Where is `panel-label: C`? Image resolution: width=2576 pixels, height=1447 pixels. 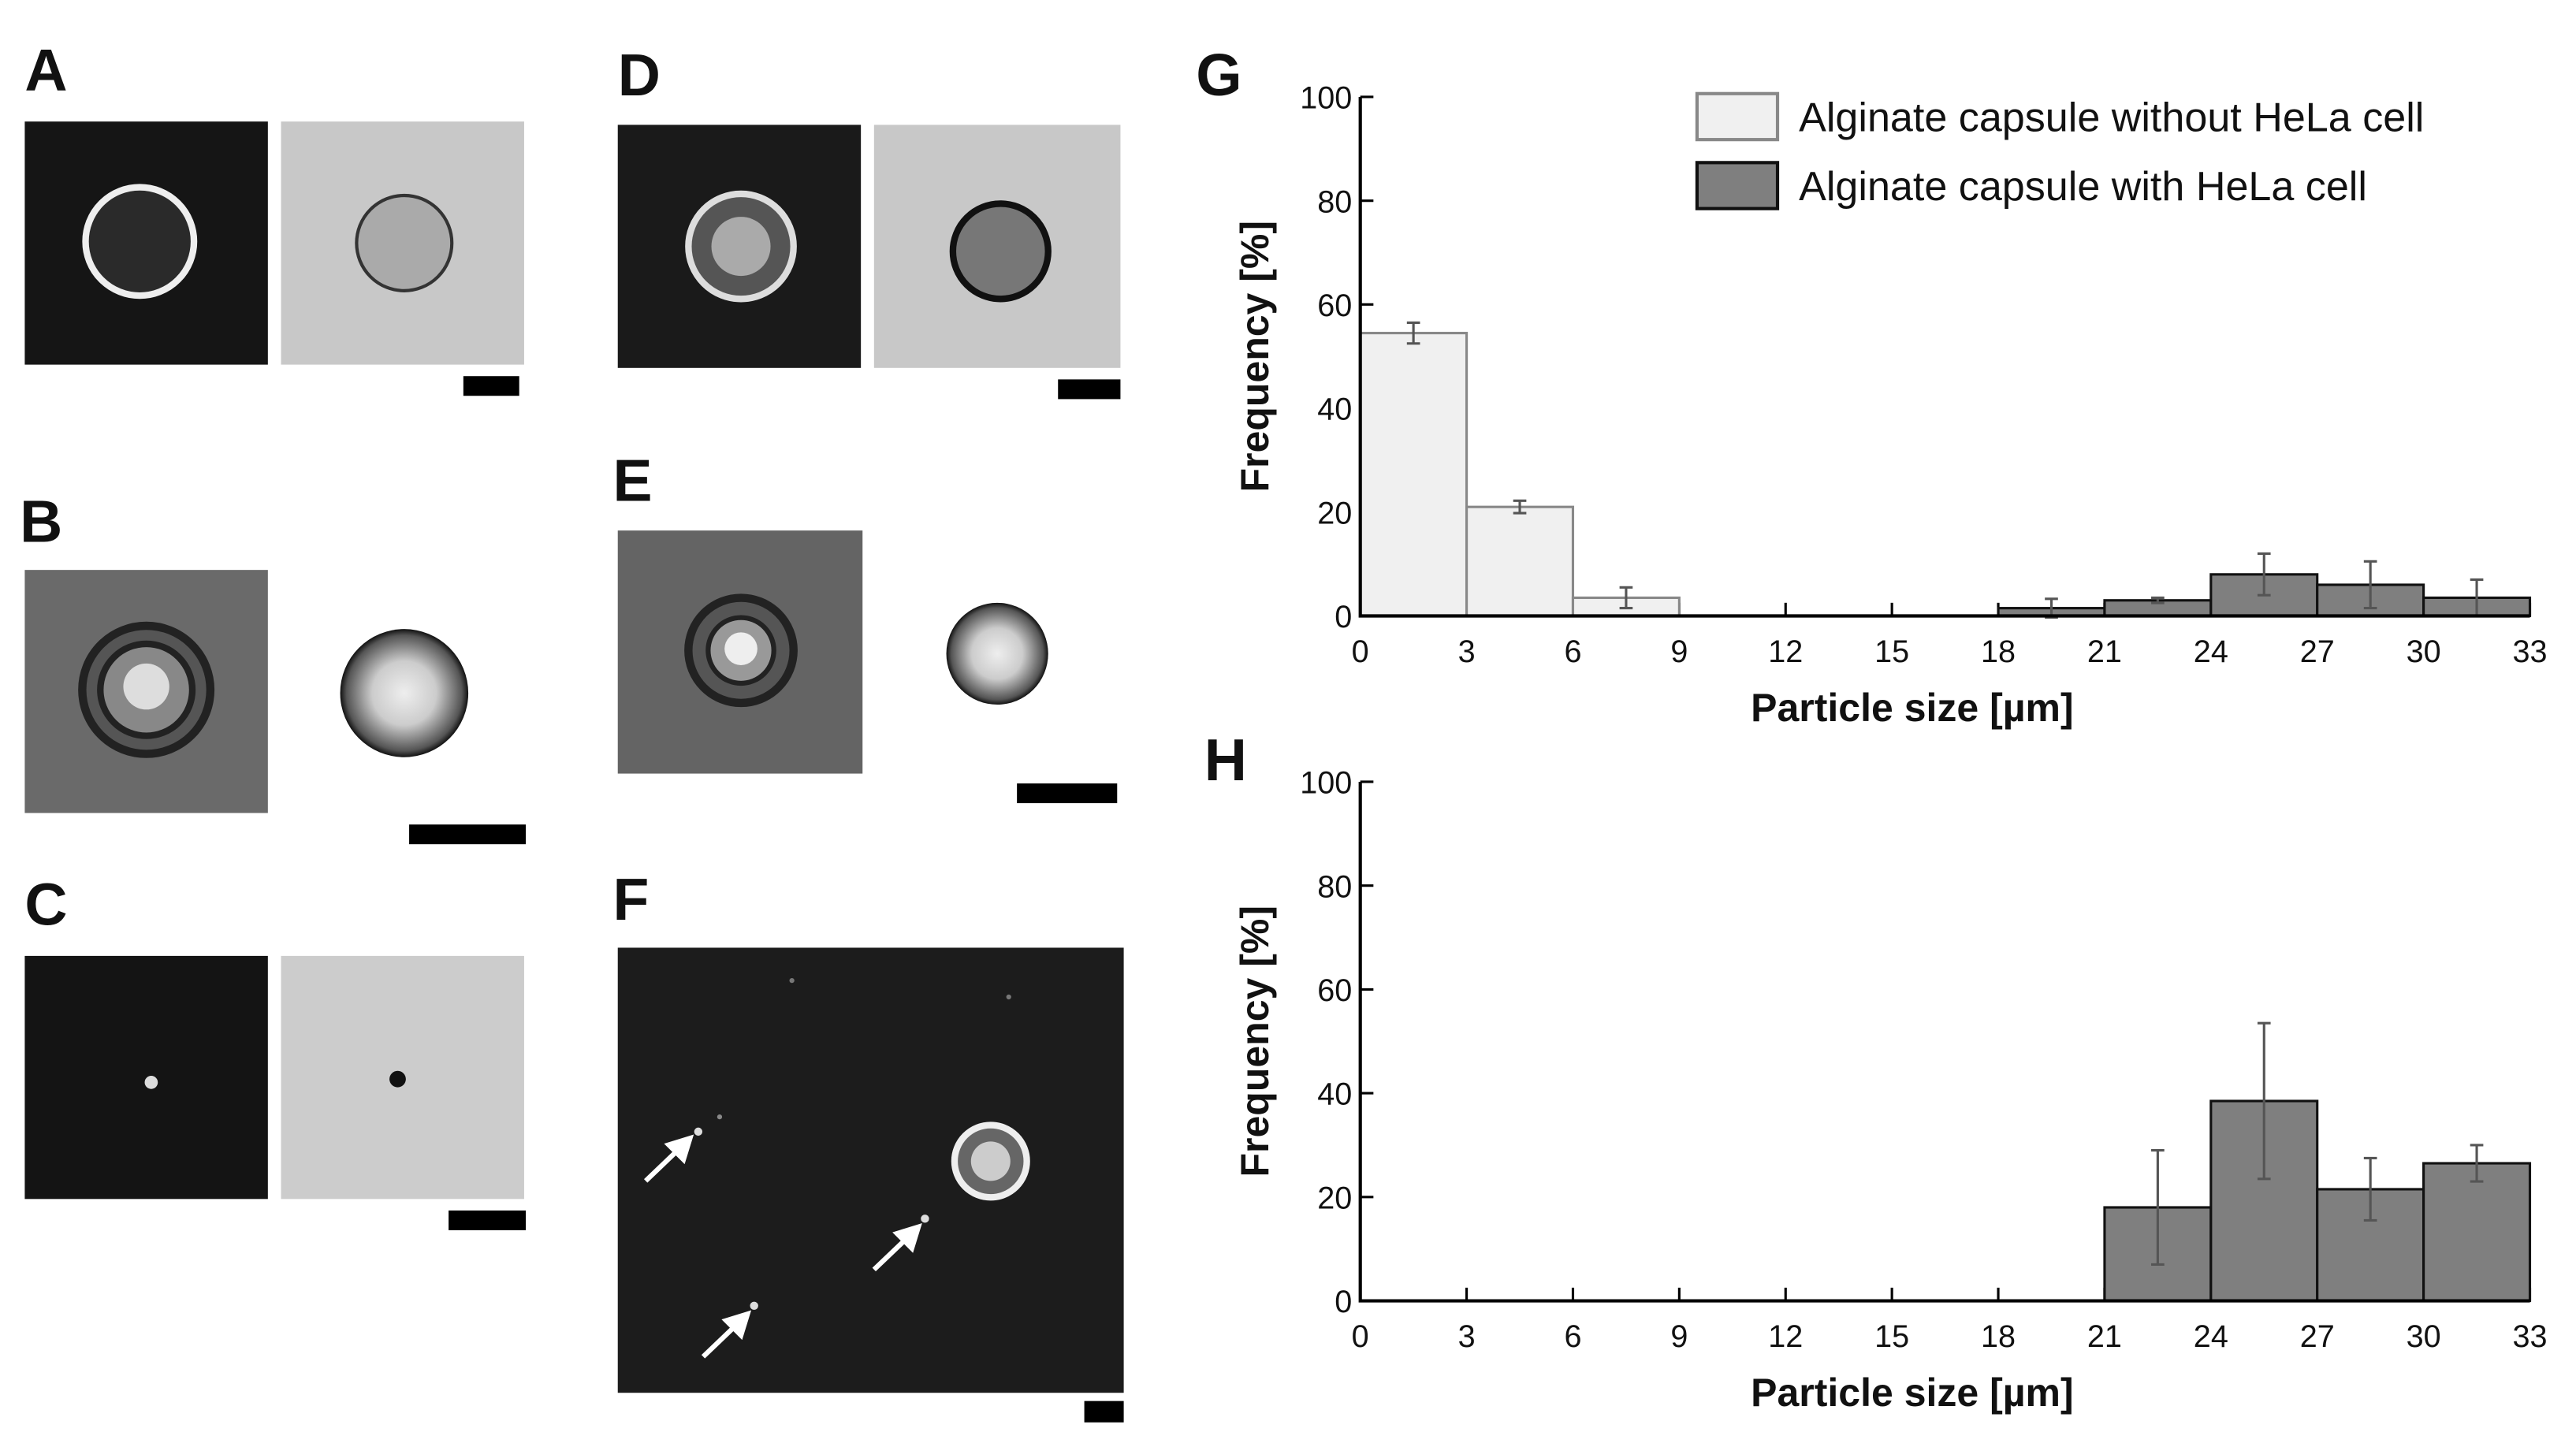 panel-label: C is located at coordinates (45, 904).